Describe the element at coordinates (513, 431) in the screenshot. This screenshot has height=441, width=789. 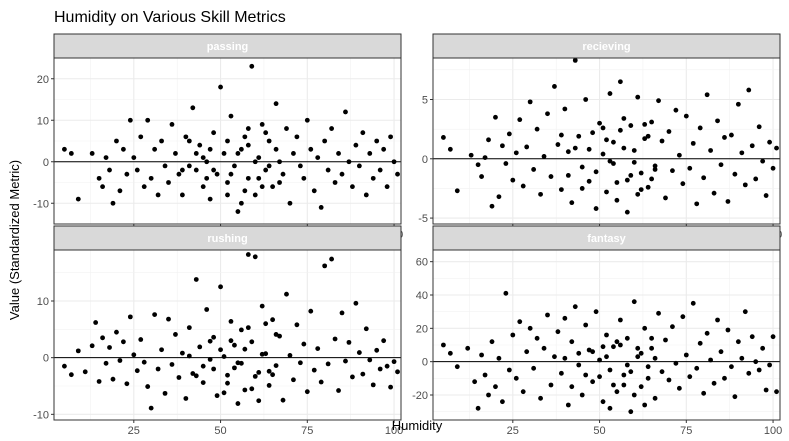
I see `x-tick-label: 25` at that location.